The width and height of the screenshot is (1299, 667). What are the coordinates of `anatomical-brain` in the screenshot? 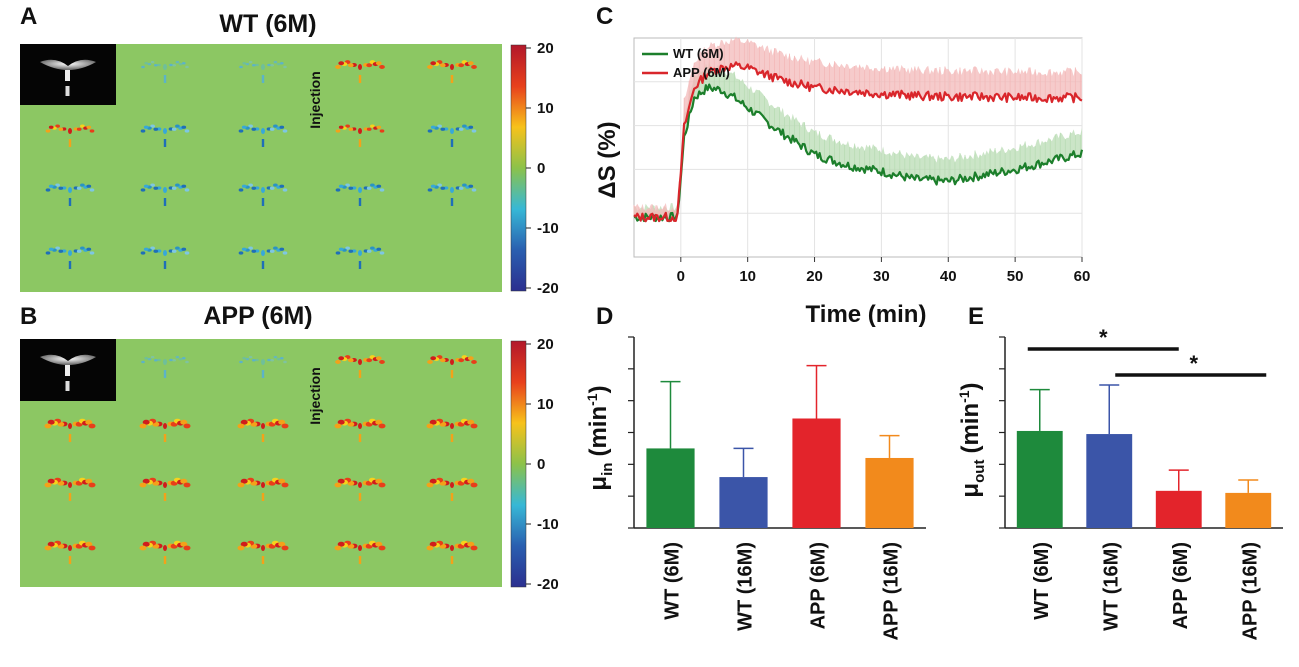 It's located at (68, 372).